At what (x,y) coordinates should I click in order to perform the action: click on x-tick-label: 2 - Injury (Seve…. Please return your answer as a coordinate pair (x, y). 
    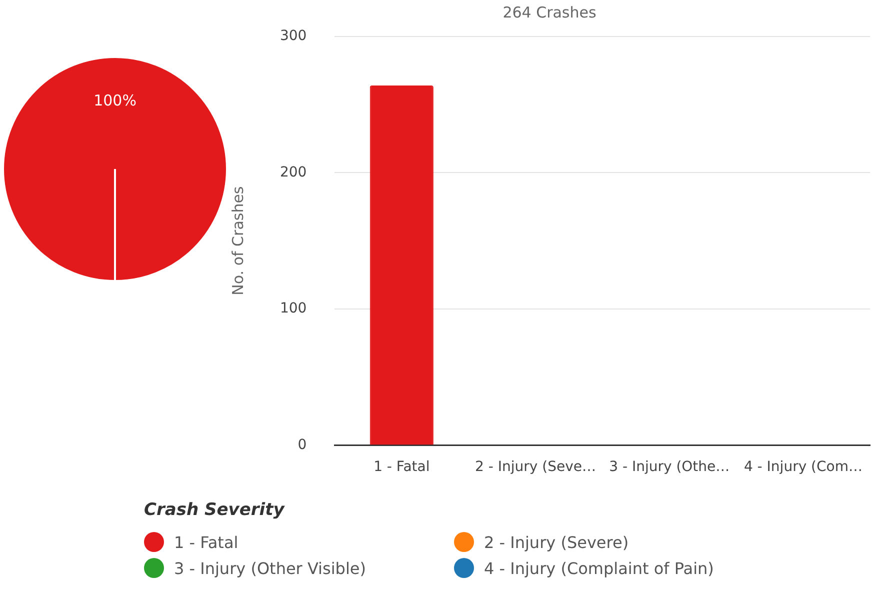
    Looking at the image, I should click on (535, 467).